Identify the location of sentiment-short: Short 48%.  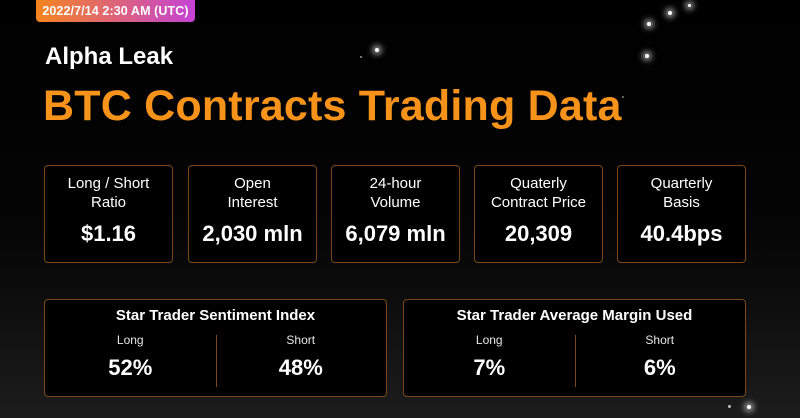
(301, 357).